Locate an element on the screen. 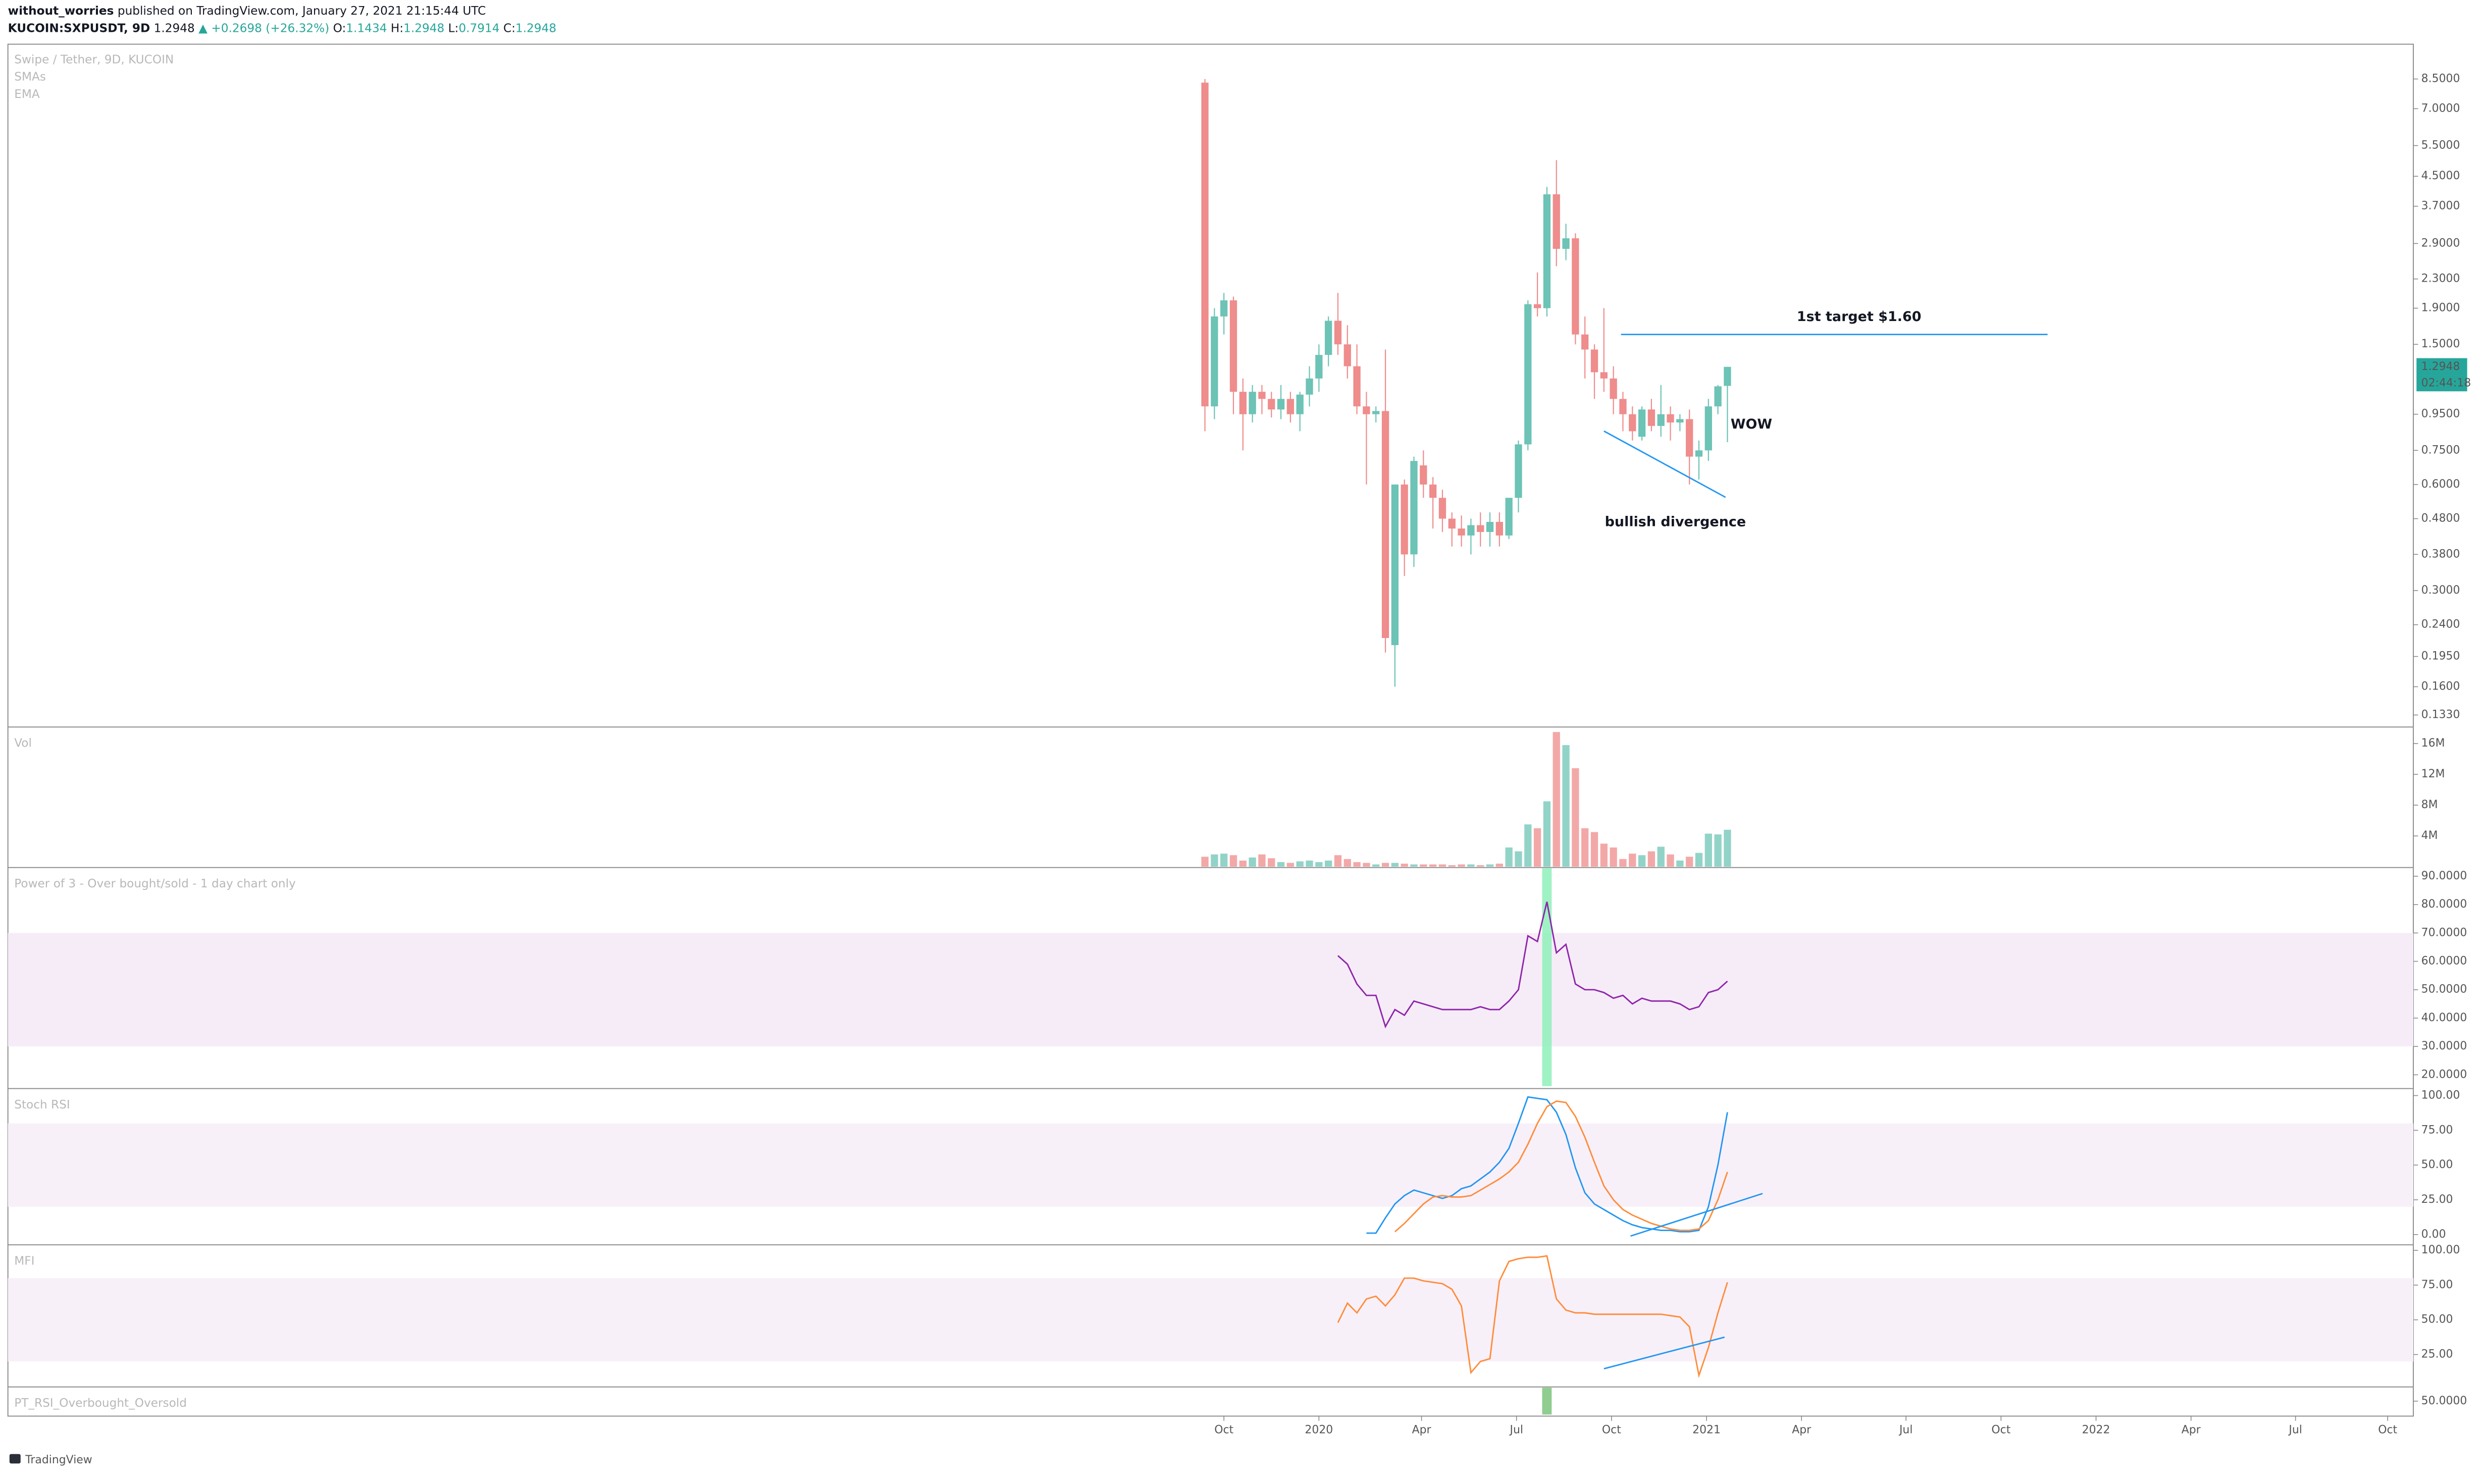 The image size is (2483, 1484). x-tick-label: Apr is located at coordinates (1801, 1430).